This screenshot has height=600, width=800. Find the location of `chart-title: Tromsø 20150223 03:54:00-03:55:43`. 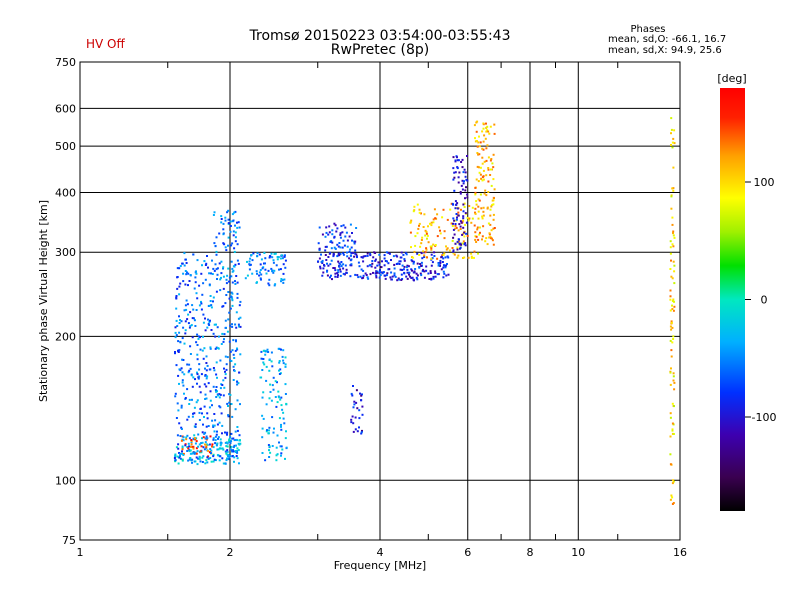

chart-title: Tromsø 20150223 03:54:00-03:55:43 is located at coordinates (380, 36).